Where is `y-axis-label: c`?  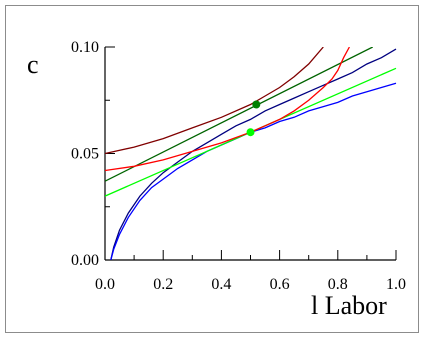
y-axis-label: c is located at coordinates (33, 64).